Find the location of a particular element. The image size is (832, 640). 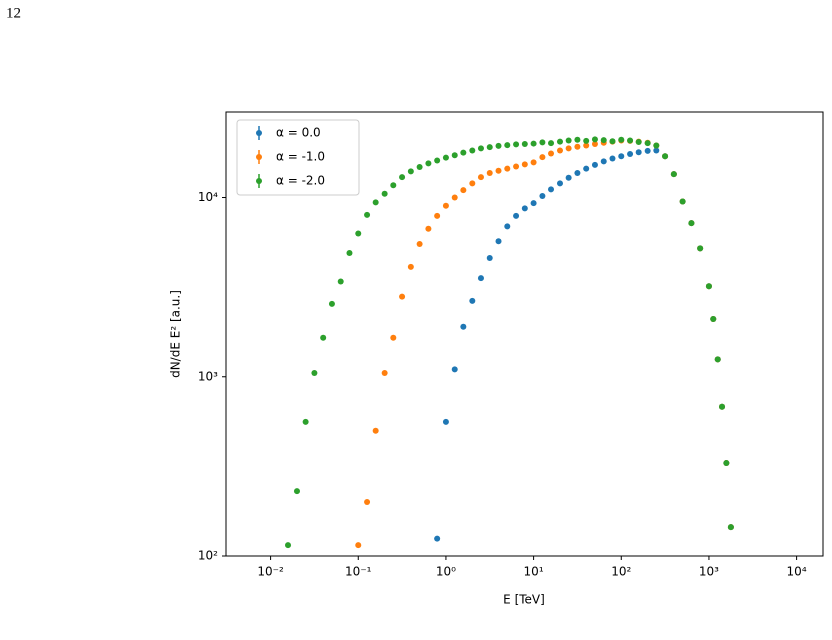

x-tick-label: 10¹ is located at coordinates (534, 572).